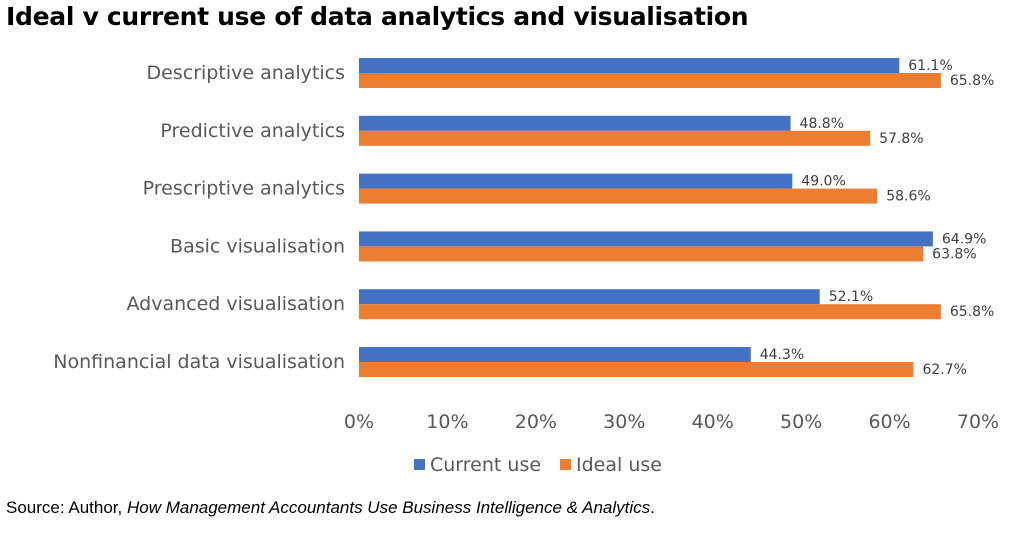 The image size is (1020, 549). Describe the element at coordinates (901, 139) in the screenshot. I see `data-label: 57.8%` at that location.